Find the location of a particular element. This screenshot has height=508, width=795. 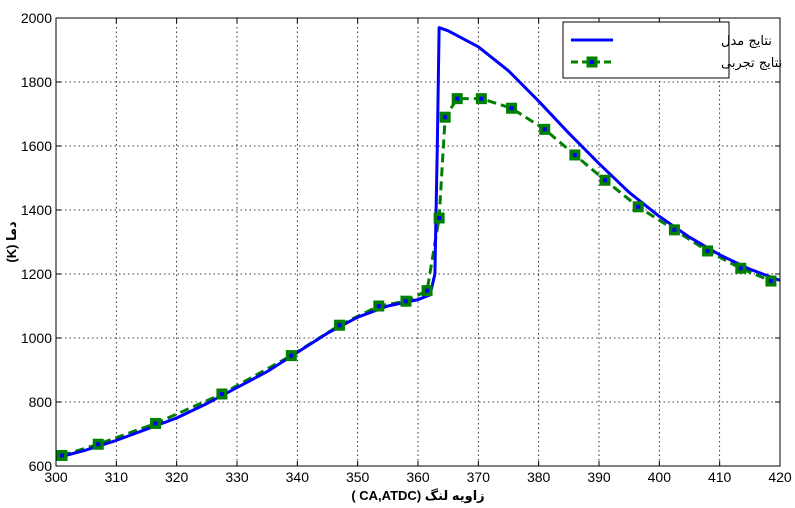

x-tick-label: 350 is located at coordinates (358, 477).